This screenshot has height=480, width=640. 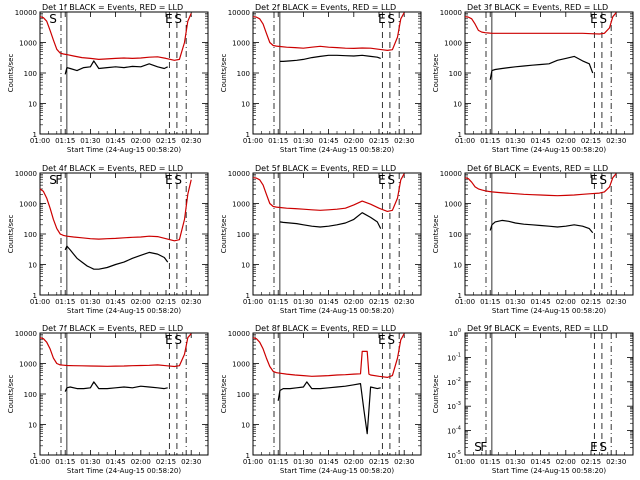 What do you see at coordinates (325, 168) in the screenshot?
I see `panel-title: Det 5f BLACK = Events, RED = LLD` at bounding box center [325, 168].